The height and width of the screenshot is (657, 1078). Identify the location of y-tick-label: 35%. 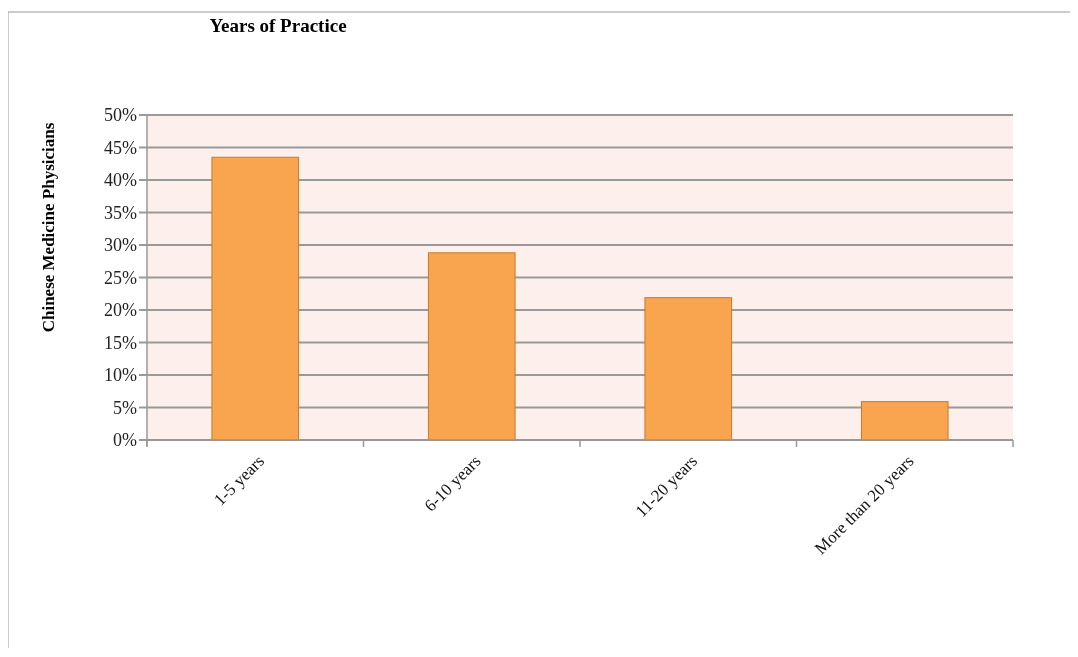
(120, 212).